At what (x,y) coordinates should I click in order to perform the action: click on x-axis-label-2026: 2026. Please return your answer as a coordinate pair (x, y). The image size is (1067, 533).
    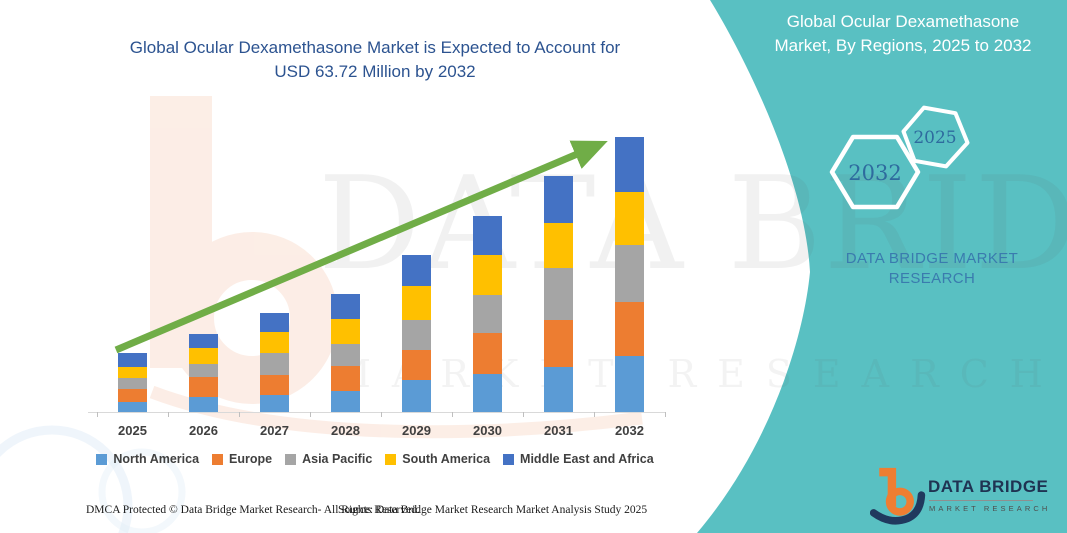
    Looking at the image, I should click on (203, 430).